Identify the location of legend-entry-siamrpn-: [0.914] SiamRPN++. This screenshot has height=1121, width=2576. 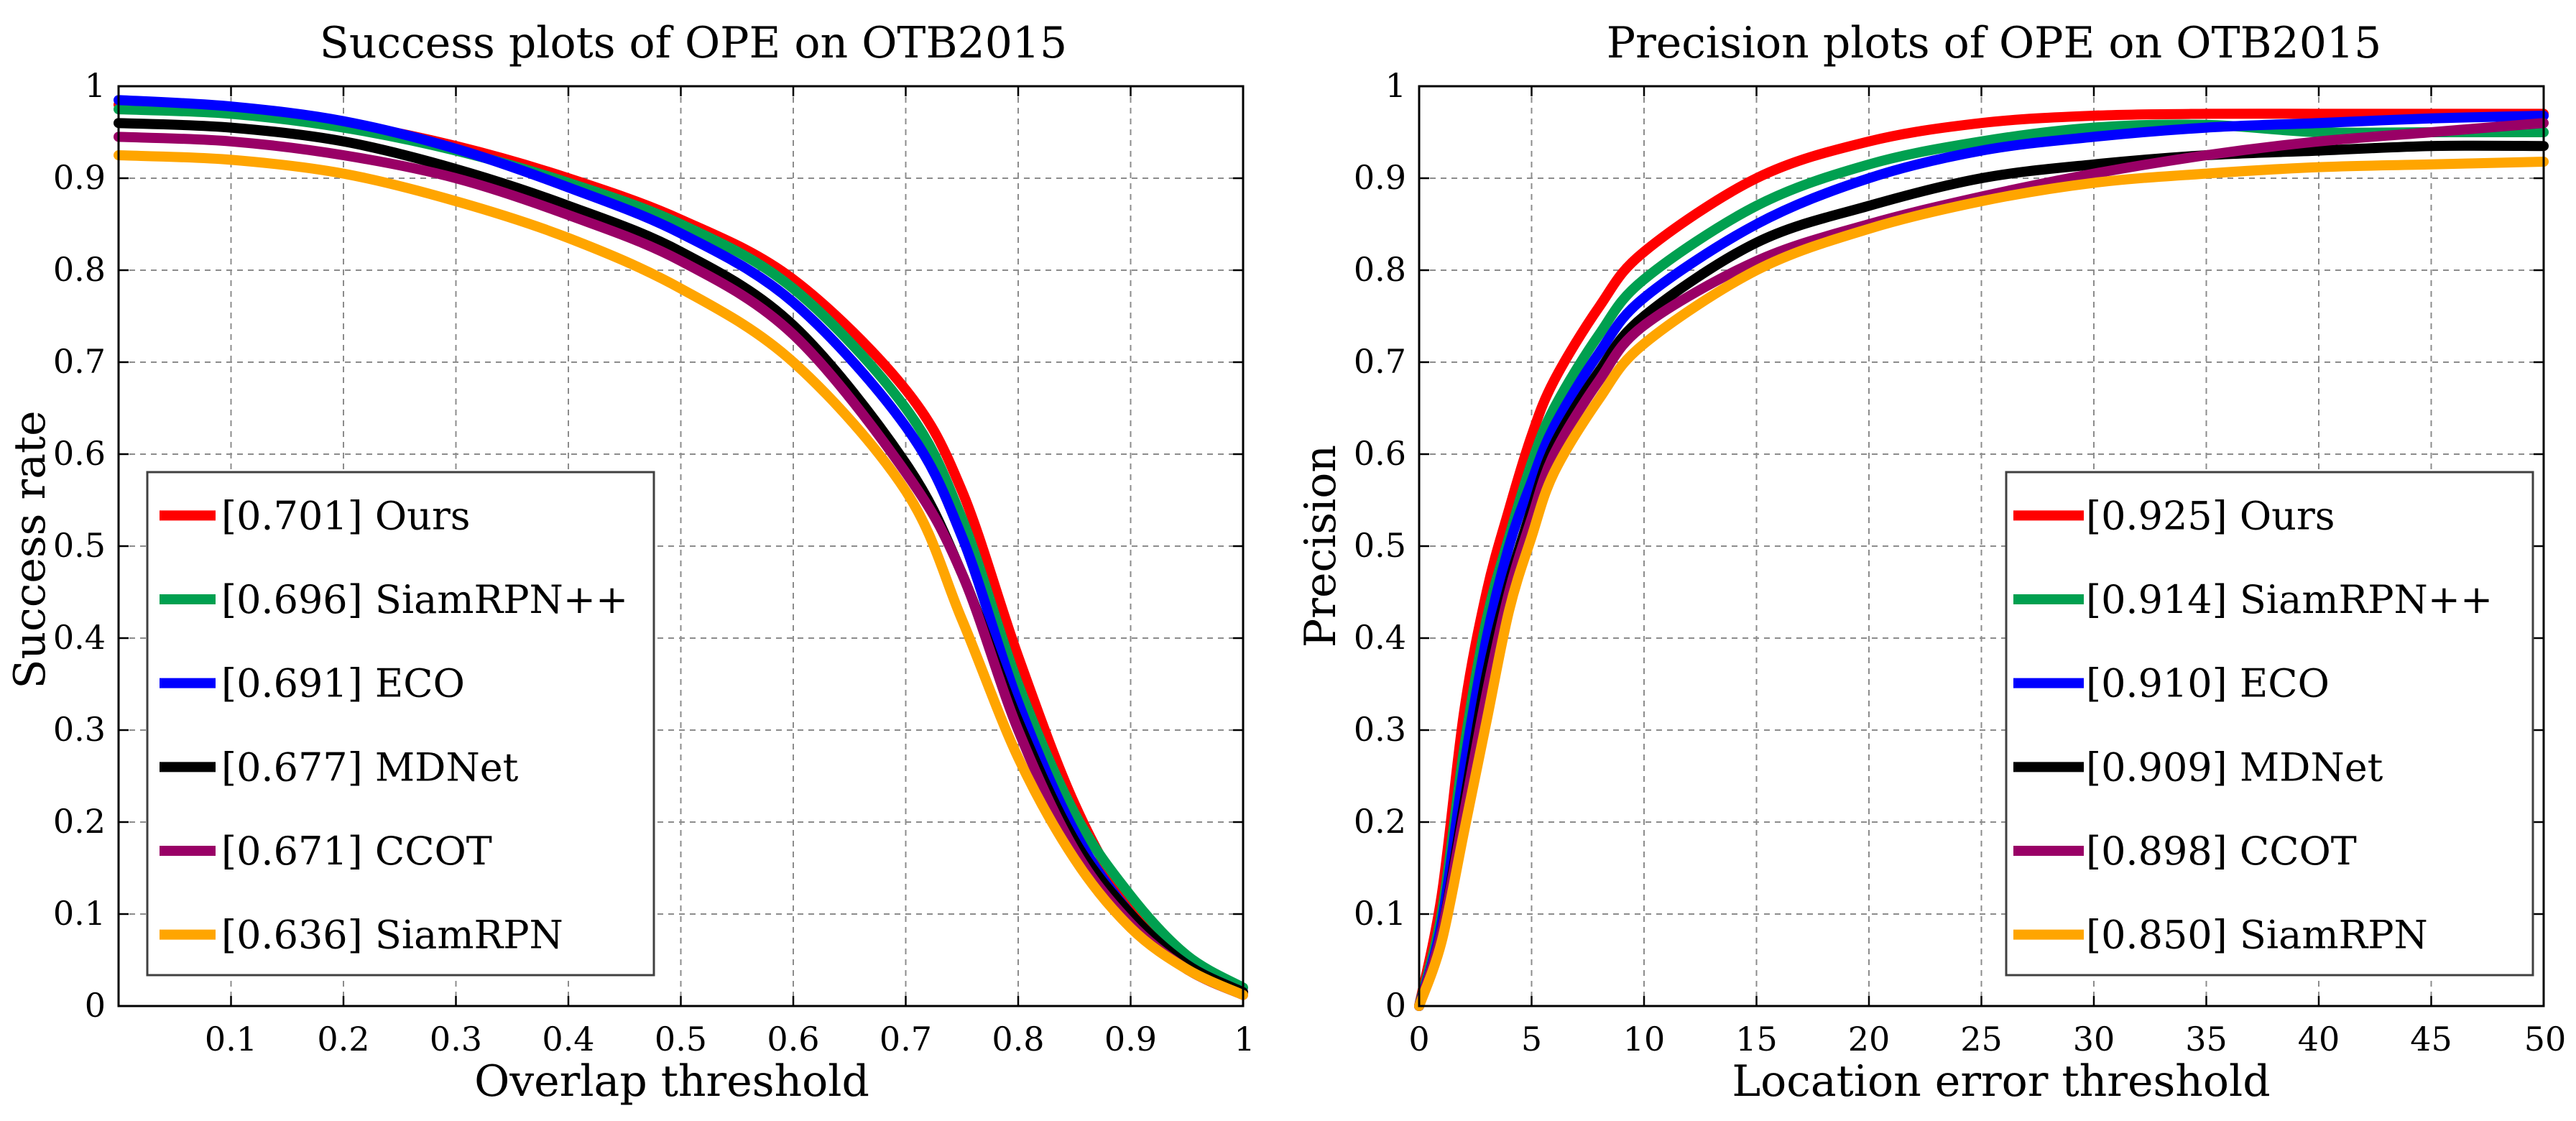
(2289, 599).